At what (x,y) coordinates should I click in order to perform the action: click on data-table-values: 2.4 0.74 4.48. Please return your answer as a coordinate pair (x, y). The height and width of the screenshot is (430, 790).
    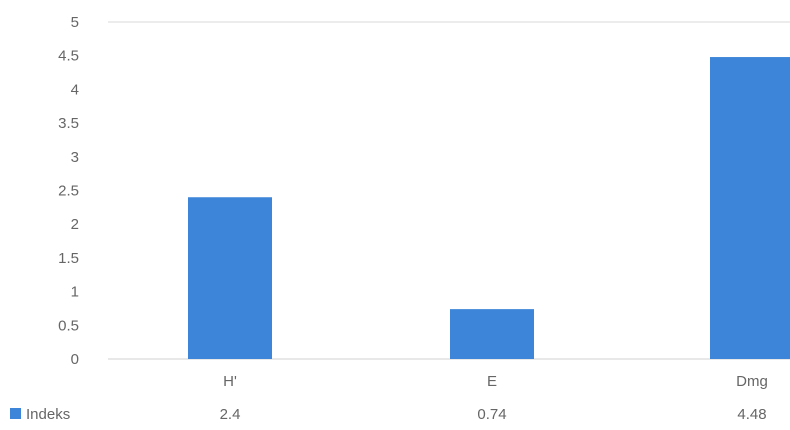
    Looking at the image, I should click on (493, 414).